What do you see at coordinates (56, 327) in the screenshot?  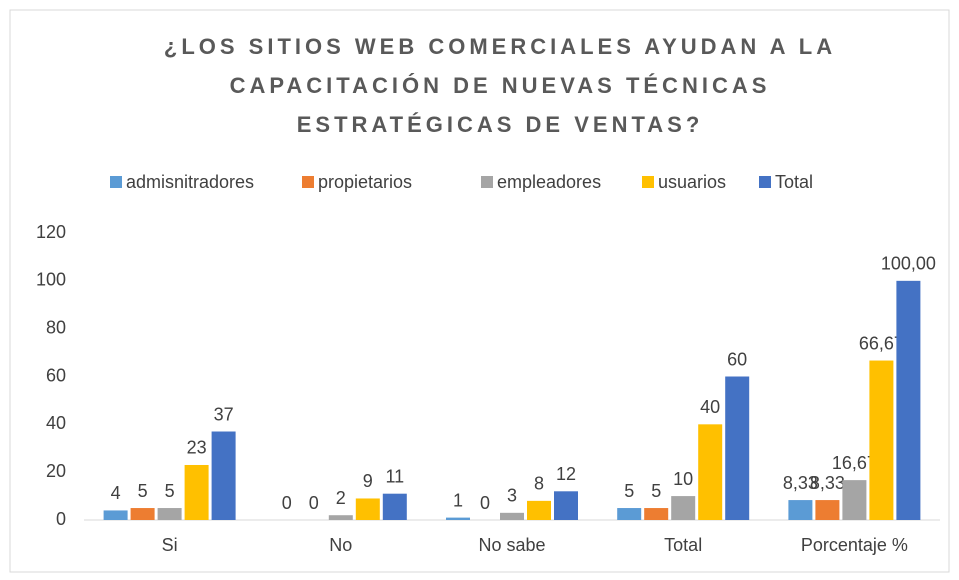 I see `y-tick-label: 80` at bounding box center [56, 327].